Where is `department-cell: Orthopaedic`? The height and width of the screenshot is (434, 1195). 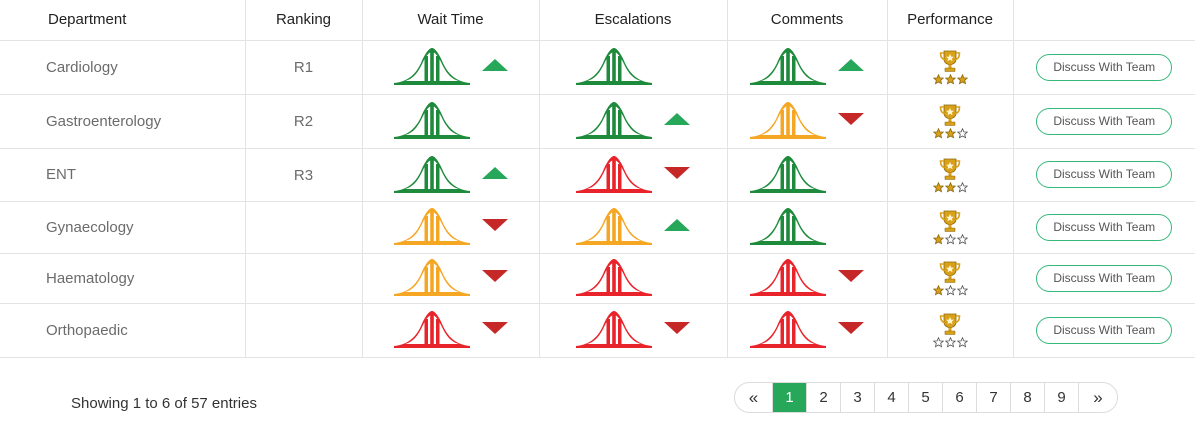
department-cell: Orthopaedic is located at coordinates (123, 330).